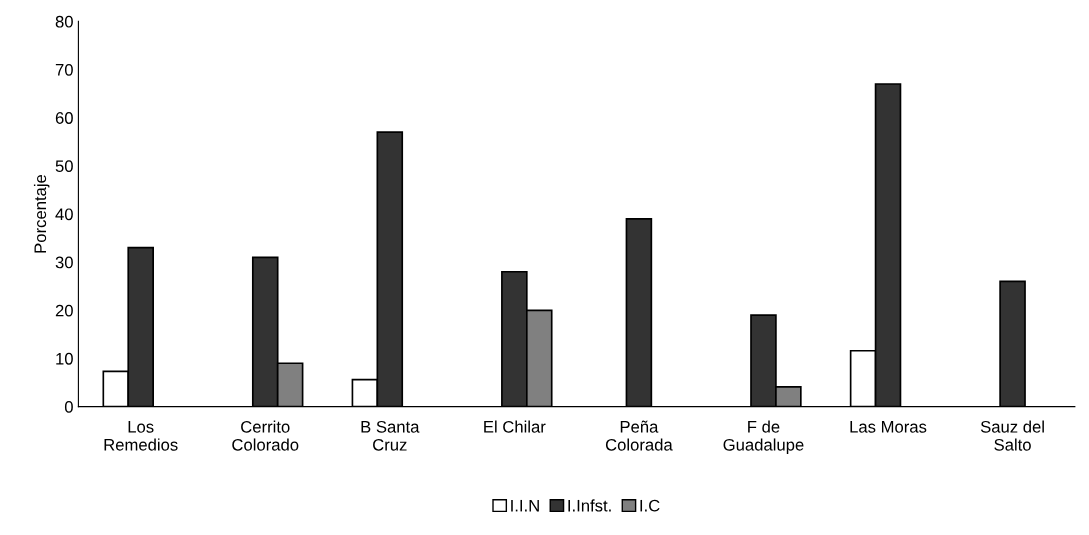 The image size is (1089, 535). I want to click on y-axis-title: Porcentaje, so click(41, 213).